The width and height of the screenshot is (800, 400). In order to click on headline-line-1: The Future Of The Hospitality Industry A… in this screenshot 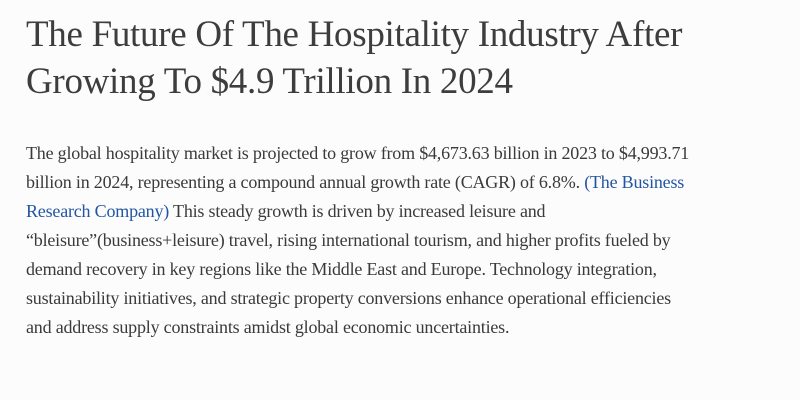, I will do `click(354, 34)`.